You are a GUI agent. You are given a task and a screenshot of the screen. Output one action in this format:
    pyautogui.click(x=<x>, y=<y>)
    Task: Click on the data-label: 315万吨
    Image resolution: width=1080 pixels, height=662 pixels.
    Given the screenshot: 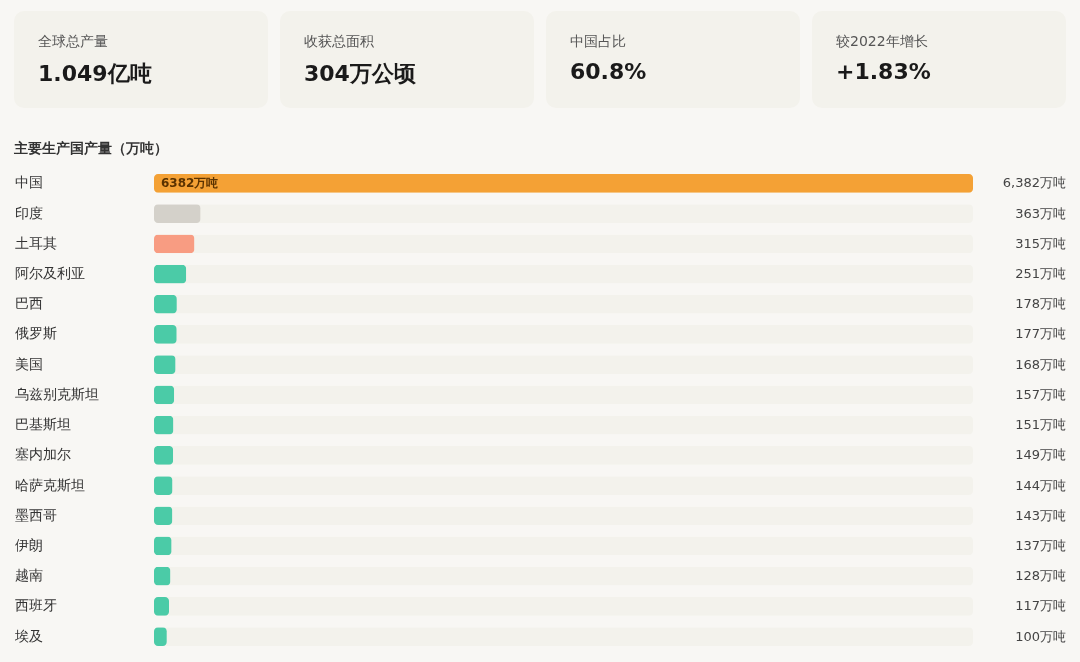 What is the action you would take?
    pyautogui.click(x=1040, y=243)
    